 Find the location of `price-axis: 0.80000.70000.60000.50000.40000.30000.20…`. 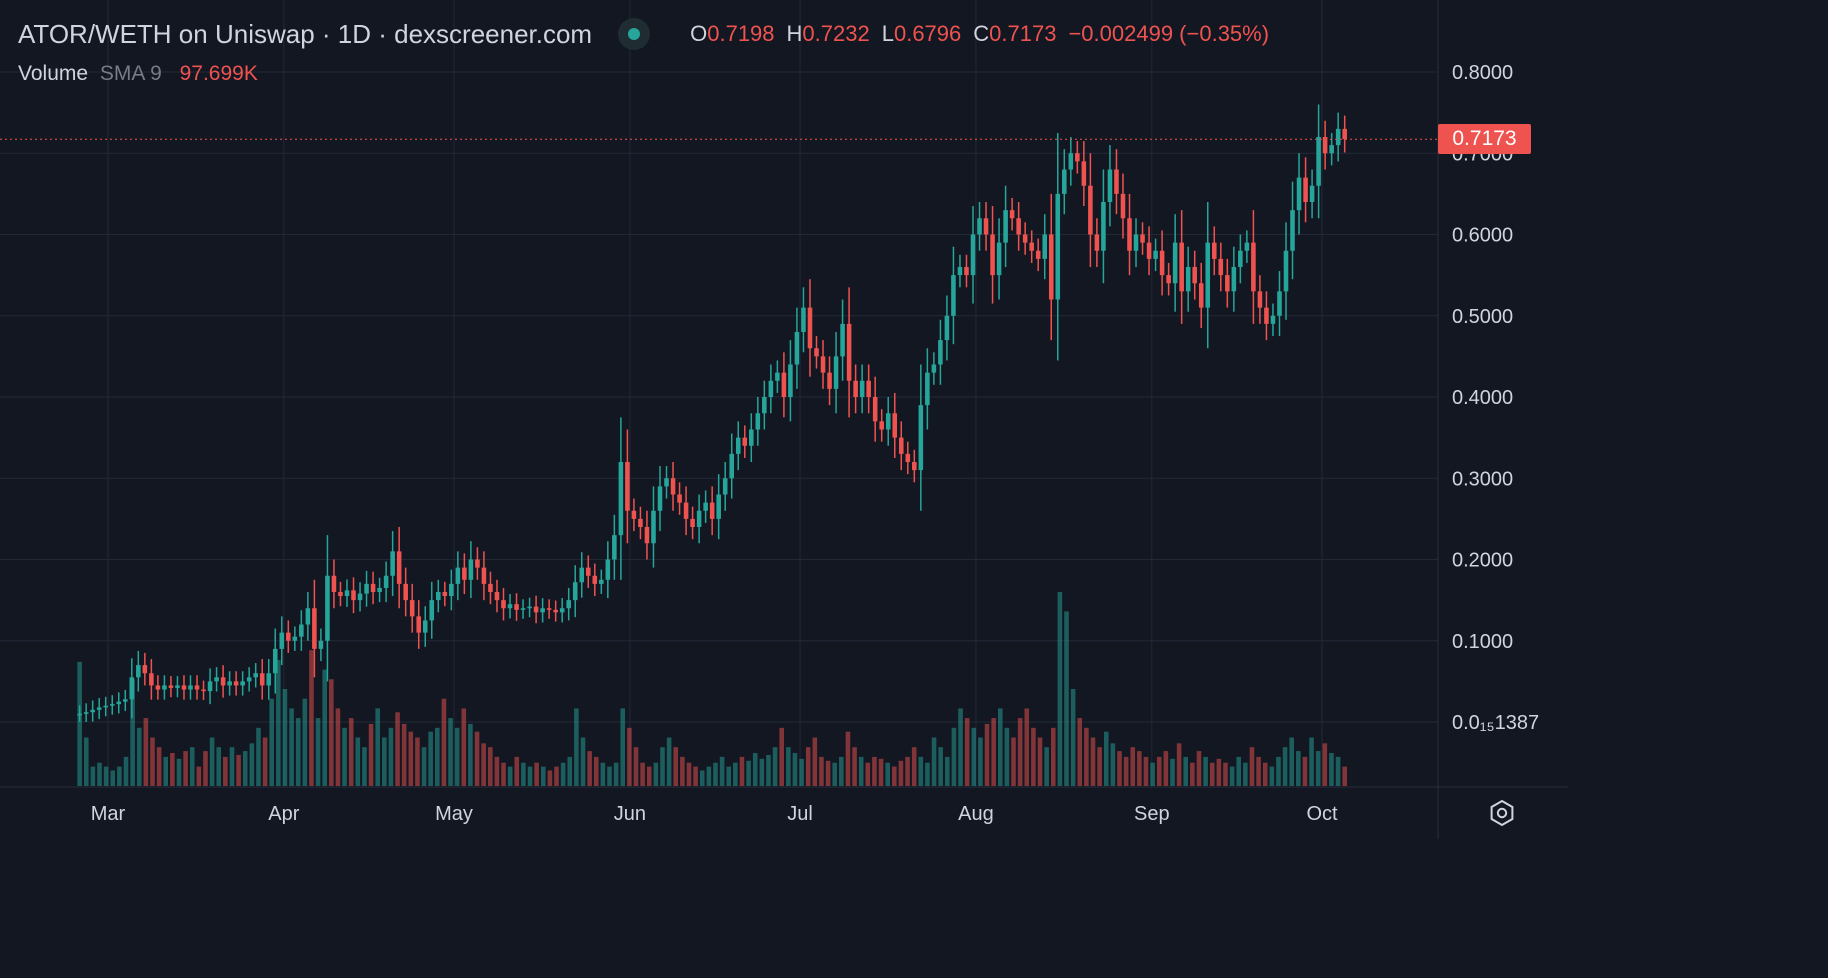

price-axis: 0.80000.70000.60000.50000.40000.30000.20… is located at coordinates (1495, 398).